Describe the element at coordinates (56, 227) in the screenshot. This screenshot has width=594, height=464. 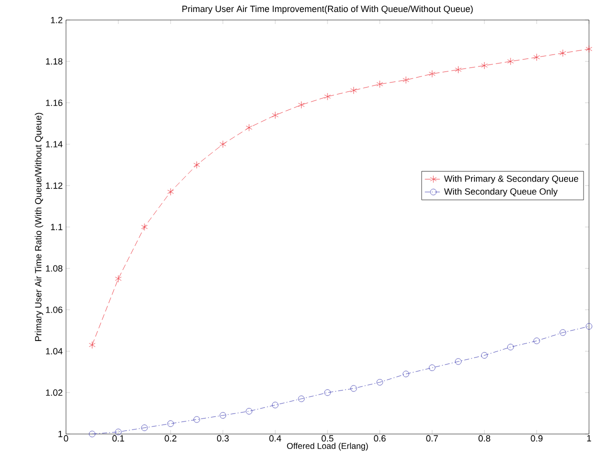
I see `y-tick-label: 1.1` at that location.